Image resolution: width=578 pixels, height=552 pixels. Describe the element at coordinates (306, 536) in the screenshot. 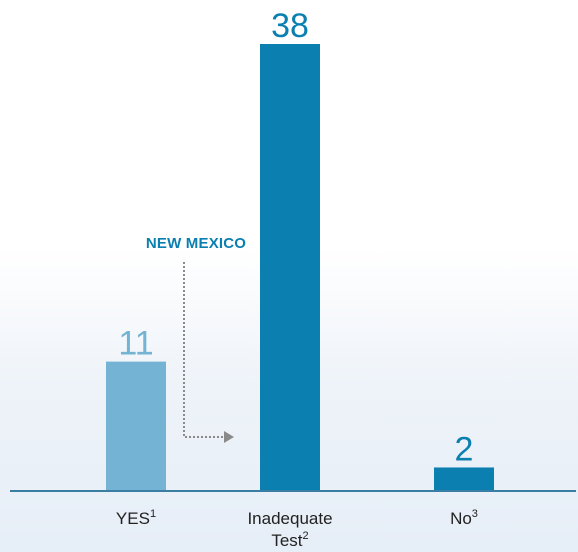

I see `category-footnote-1: 2` at that location.